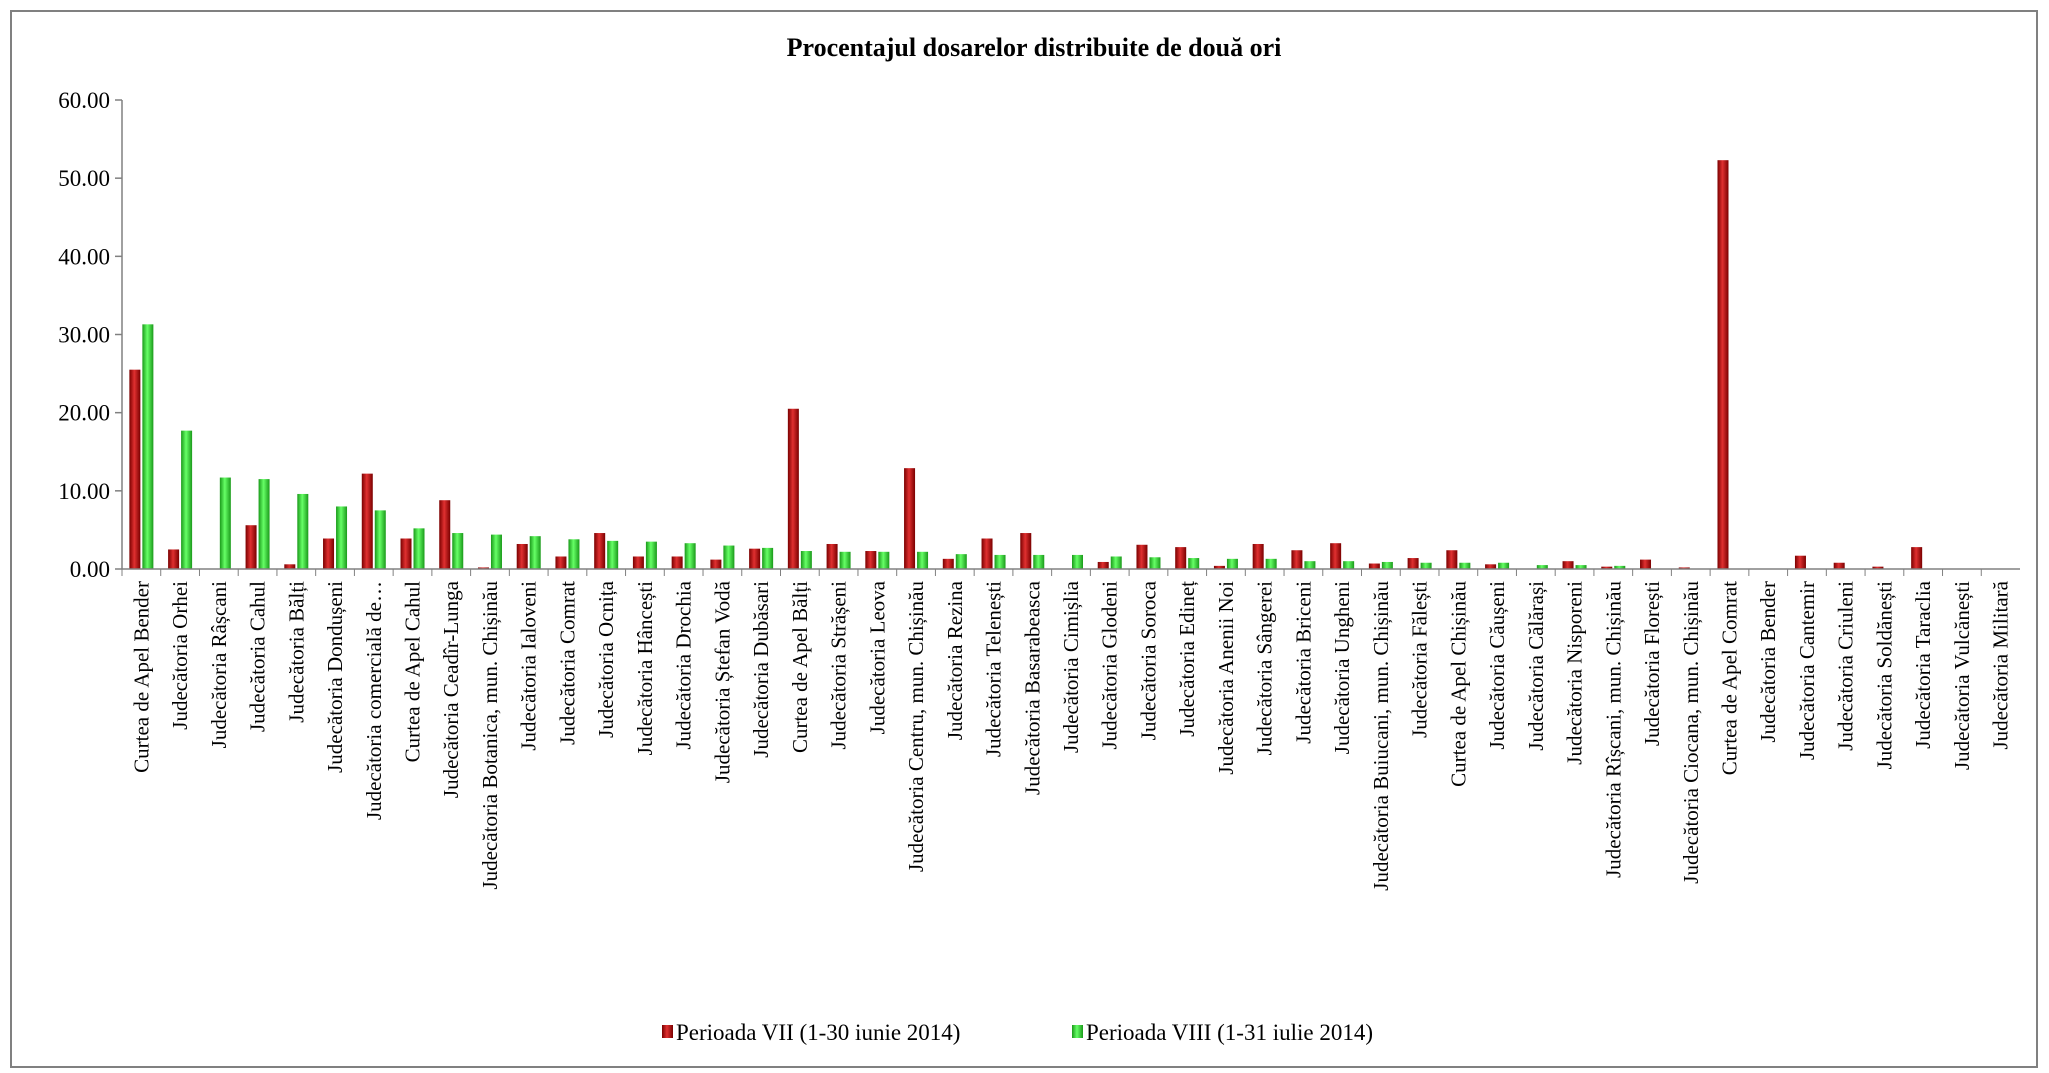  I want to click on x-category-label: Judecătoria Râșcani, so click(219, 665).